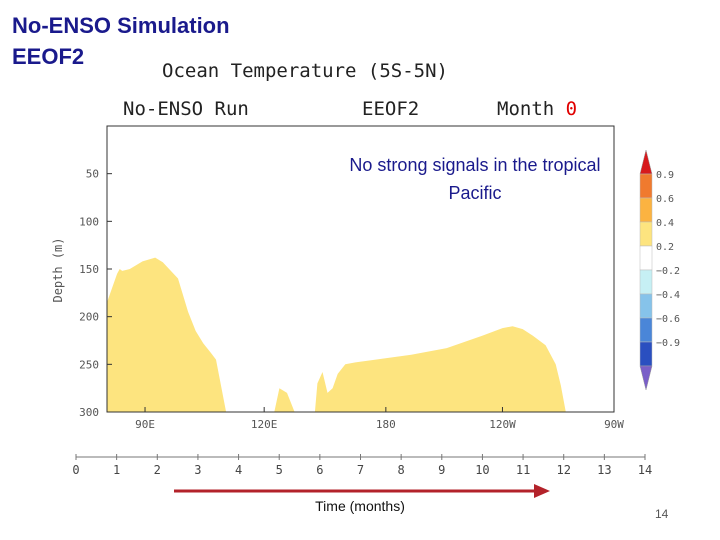 The width and height of the screenshot is (720, 540). Describe the element at coordinates (319, 470) in the screenshot. I see `timeline-tick-label-6: 6` at that location.